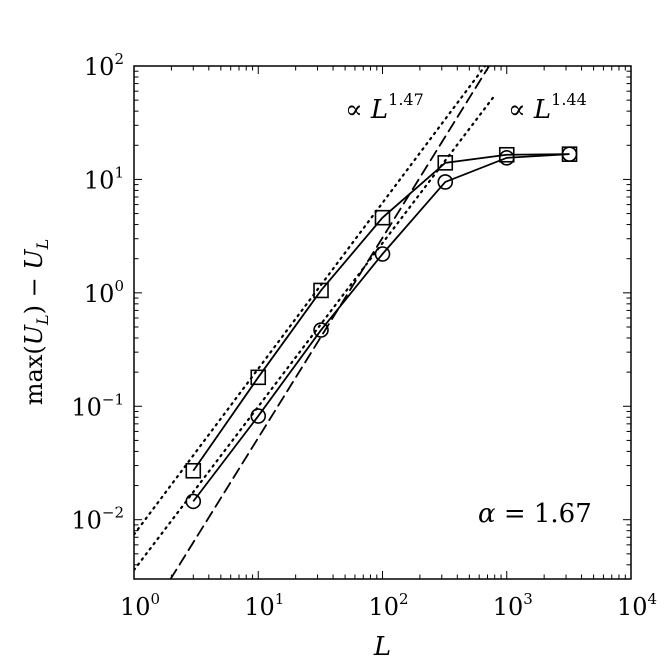  Describe the element at coordinates (104, 65) in the screenshot. I see `y-tick-label: 10²` at that location.